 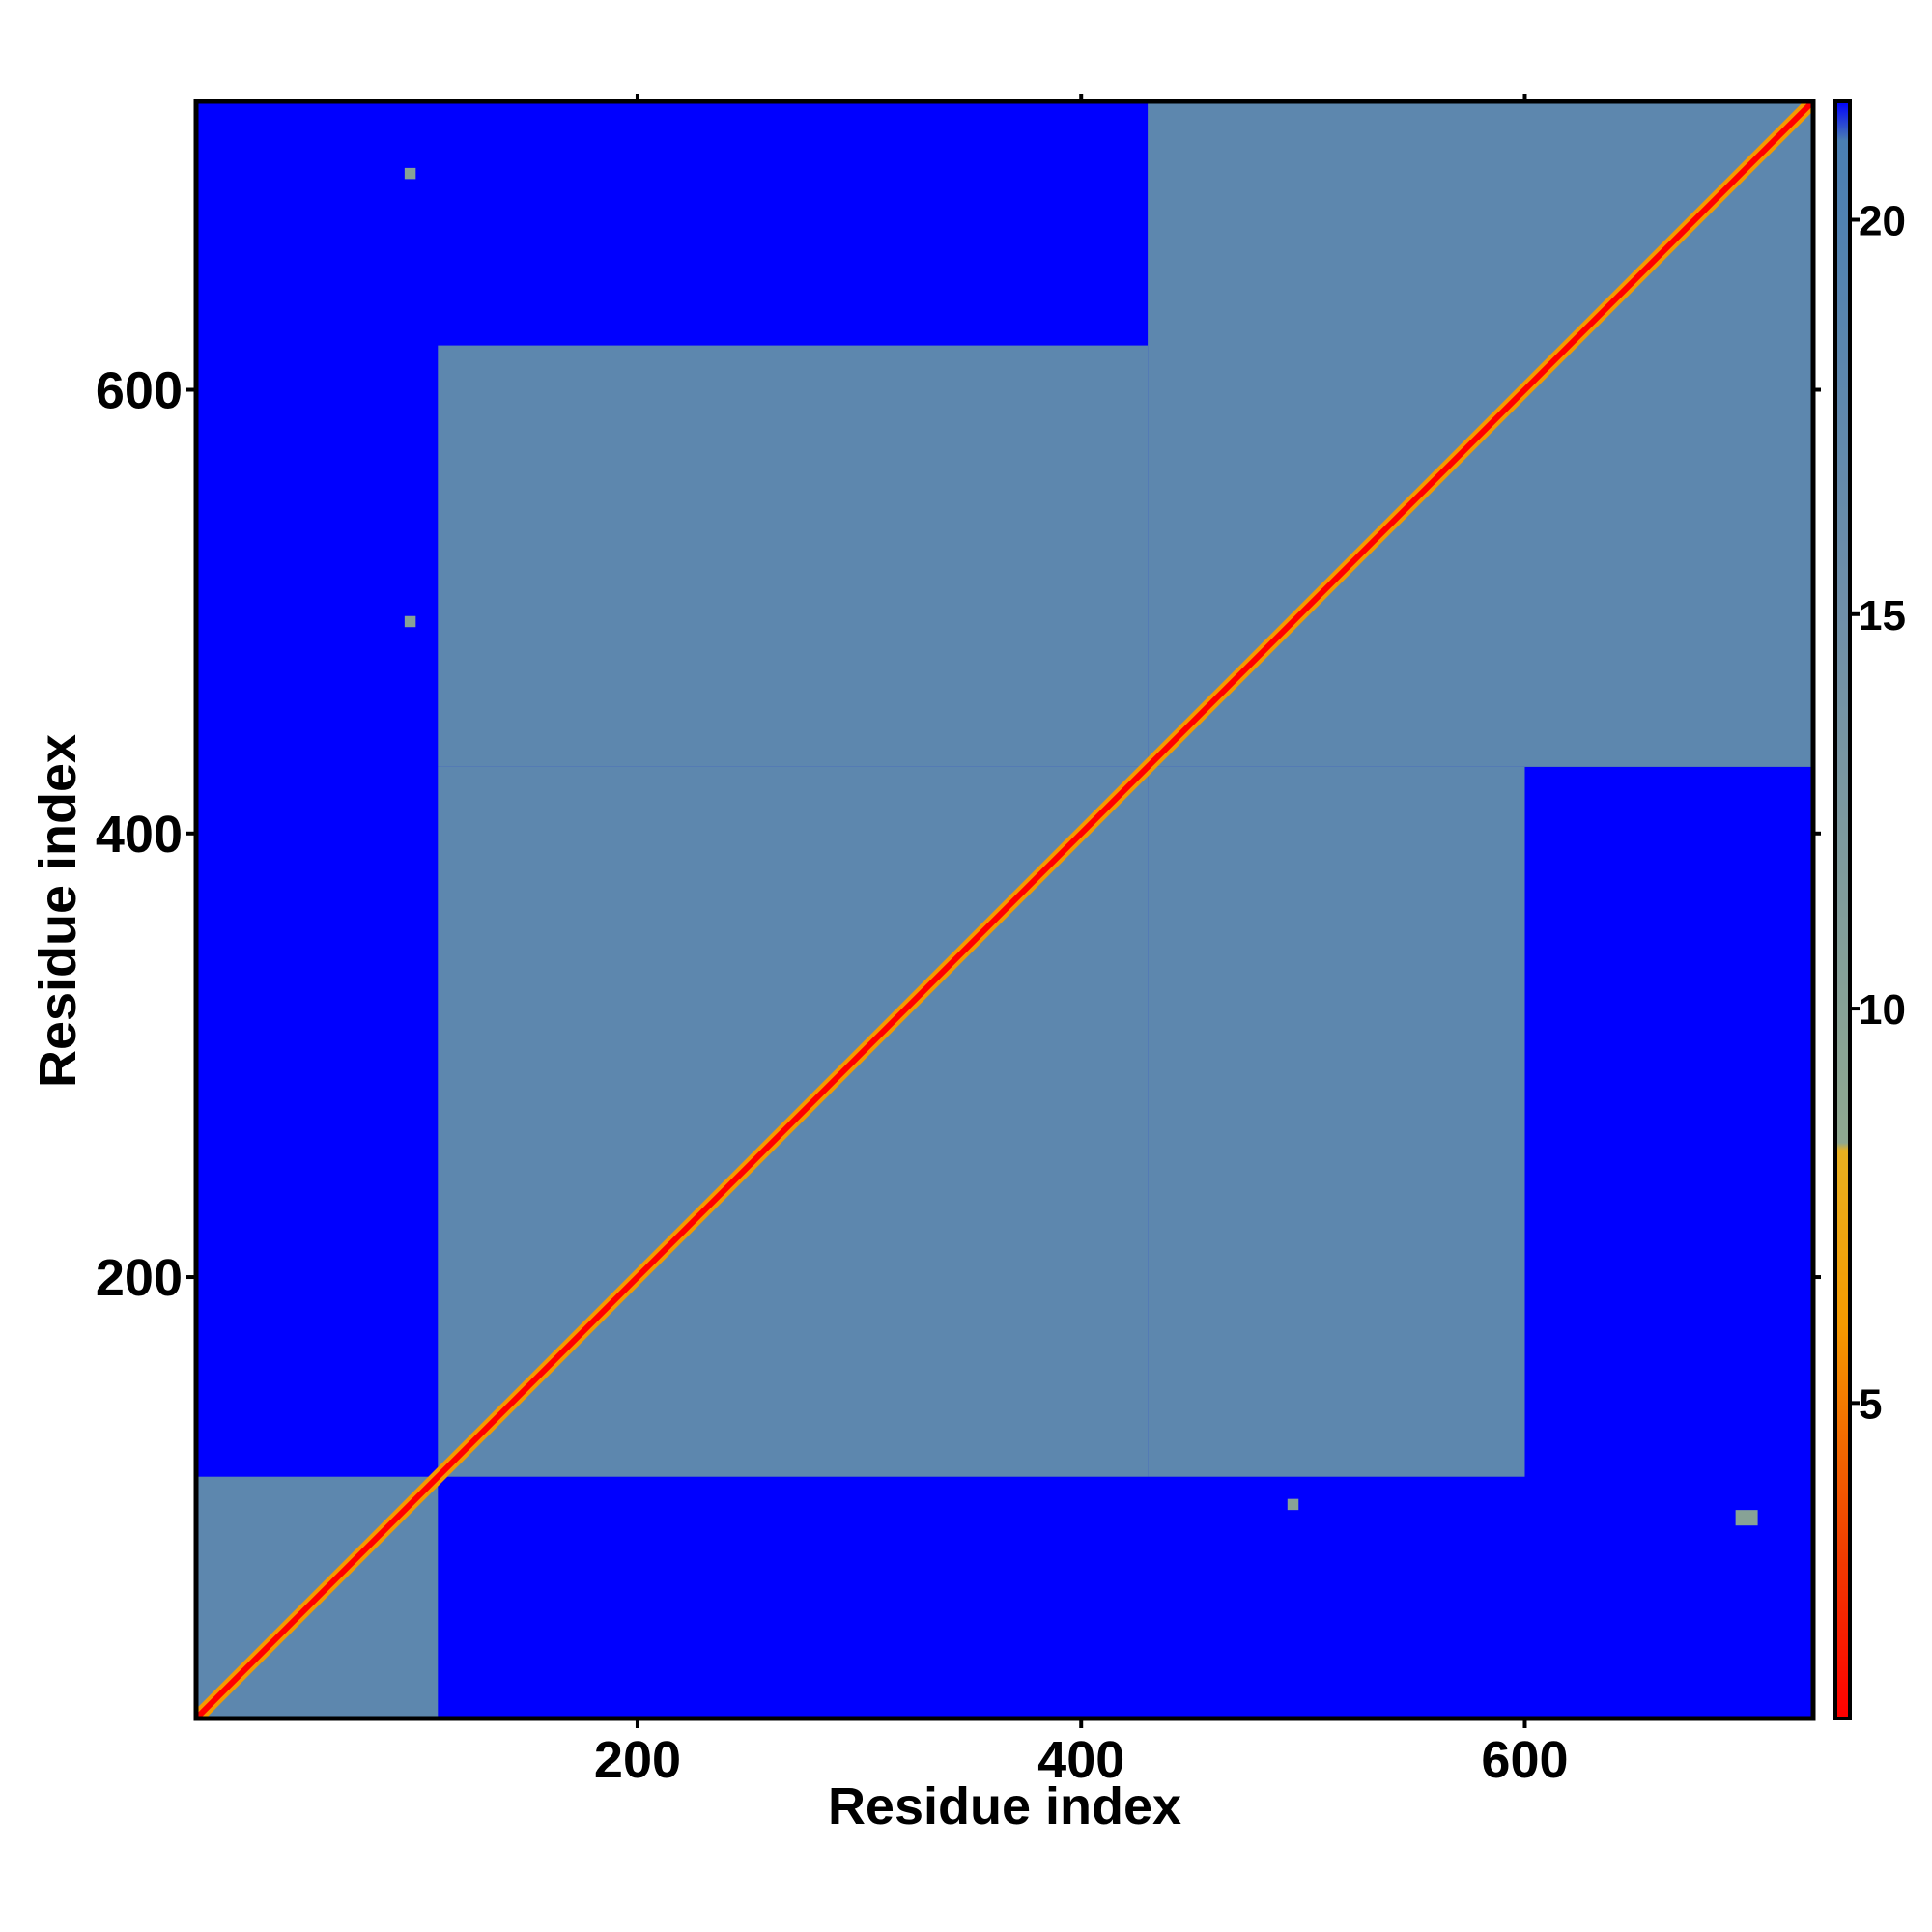 What do you see at coordinates (1005, 1806) in the screenshot?
I see `x-axis-title: Residue index` at bounding box center [1005, 1806].